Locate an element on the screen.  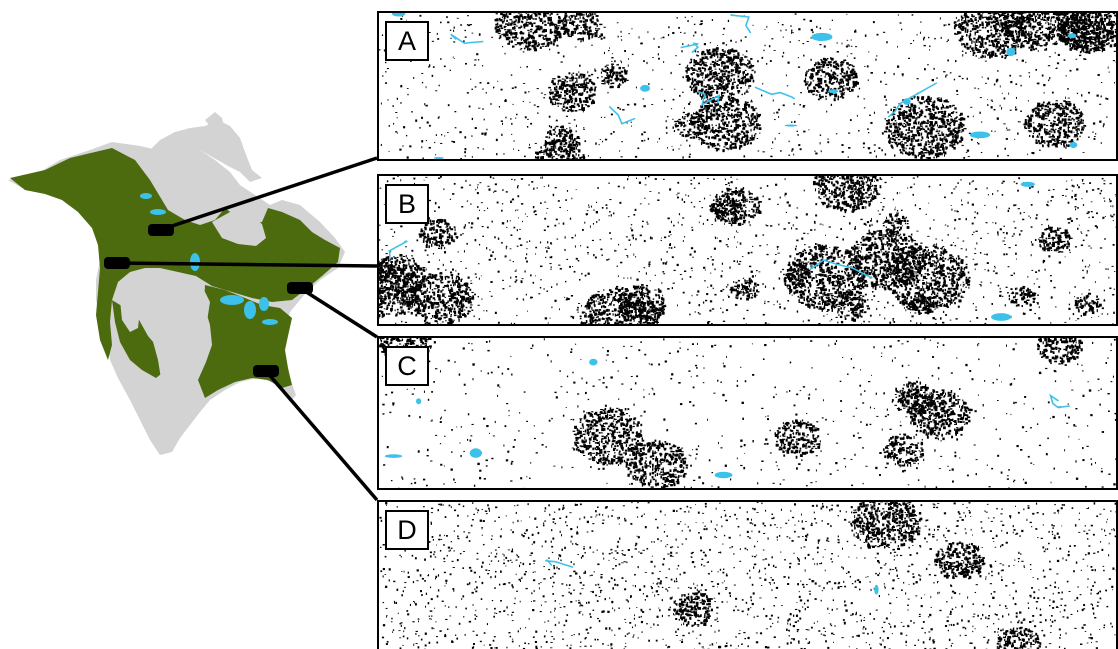
great-plains is located at coordinates (177, 338).